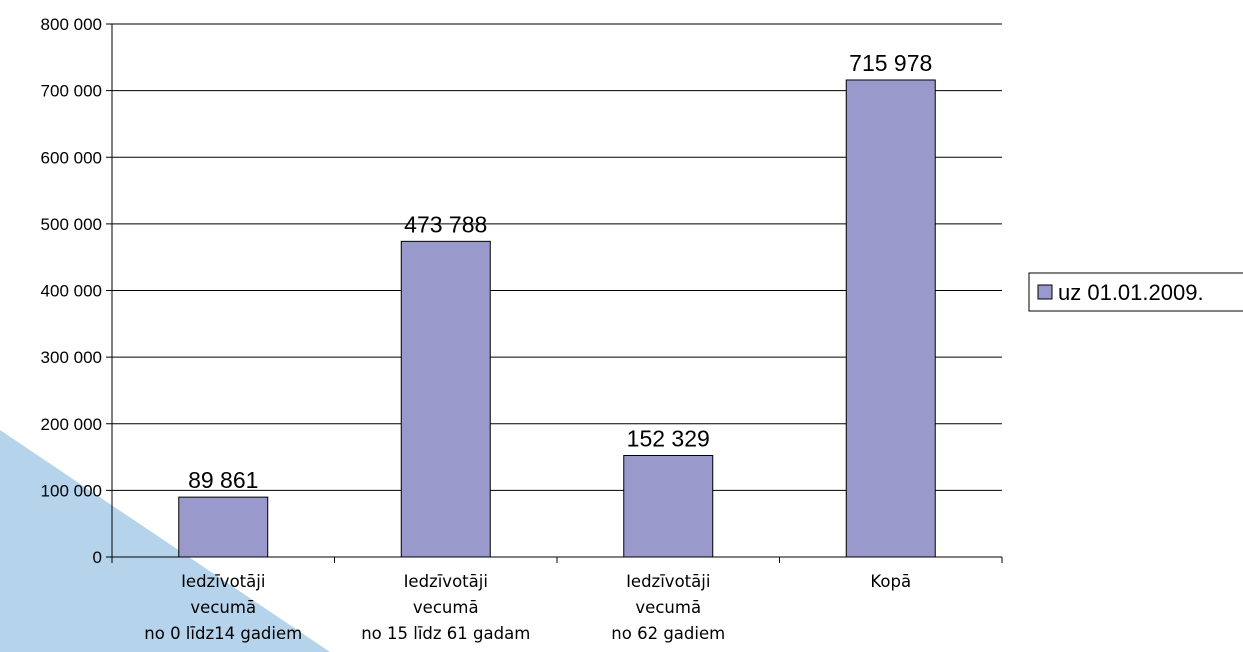 The image size is (1243, 652). I want to click on legend: uz 01.01.2009., so click(1135, 292).